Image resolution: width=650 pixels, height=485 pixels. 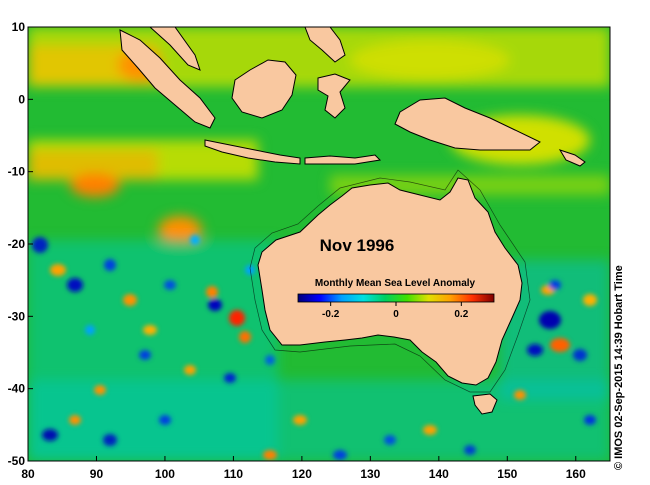 What do you see at coordinates (370, 474) in the screenshot?
I see `x-tick-label: 130` at bounding box center [370, 474].